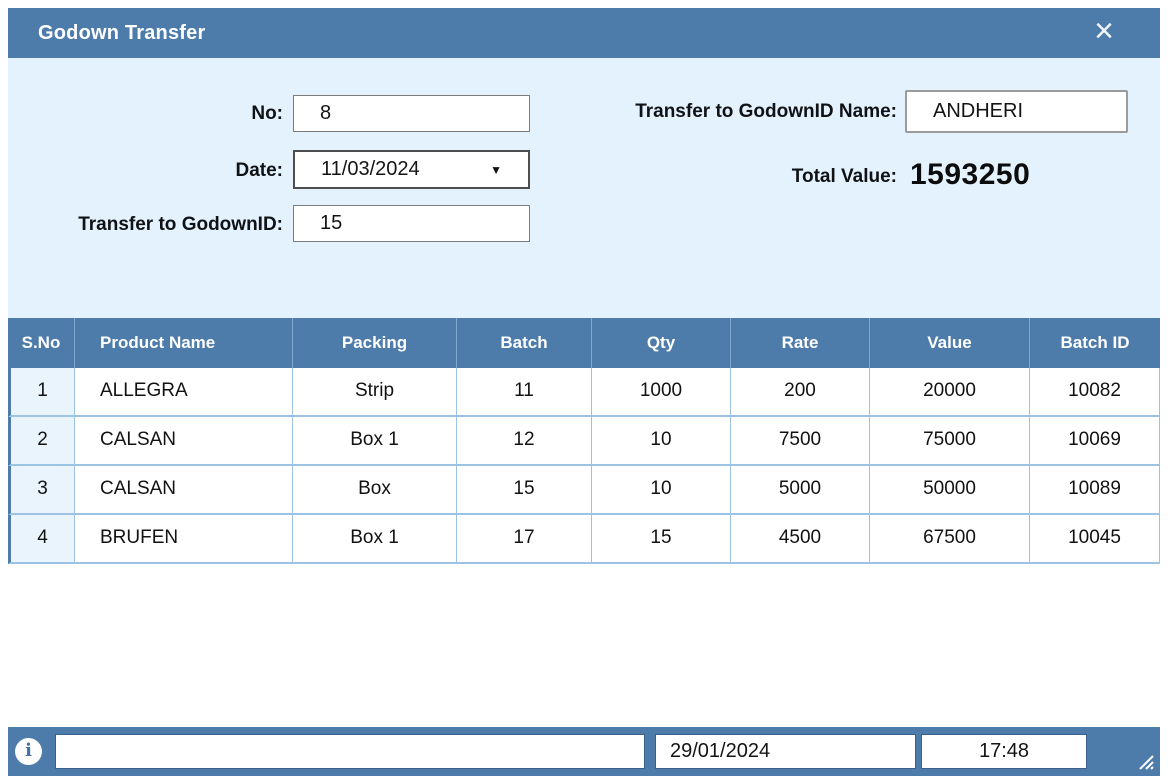 The height and width of the screenshot is (784, 1168). What do you see at coordinates (1095, 392) in the screenshot?
I see `table-cell: 10082` at bounding box center [1095, 392].